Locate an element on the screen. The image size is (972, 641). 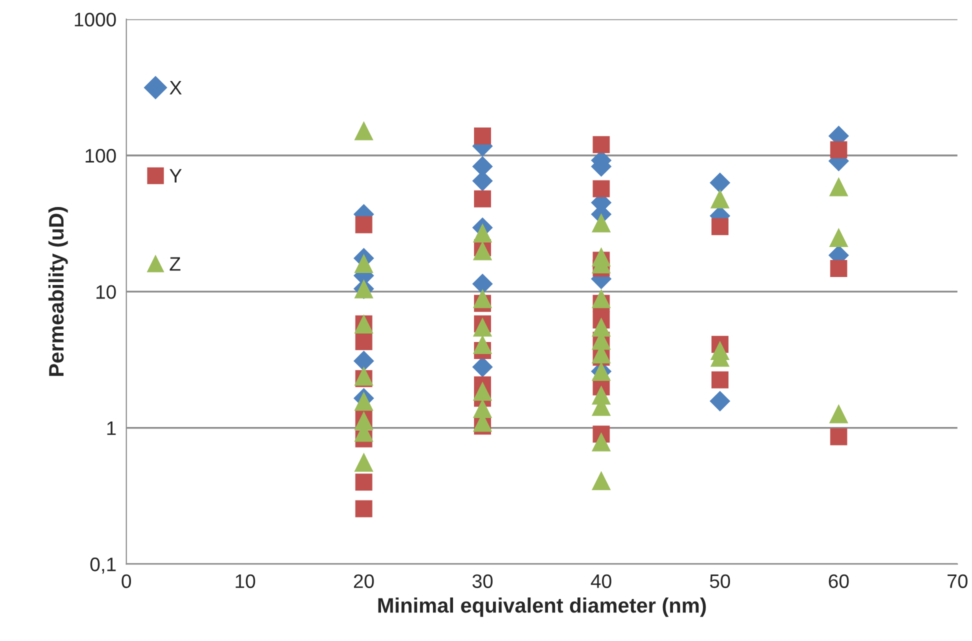
legend-label: Z is located at coordinates (175, 264).